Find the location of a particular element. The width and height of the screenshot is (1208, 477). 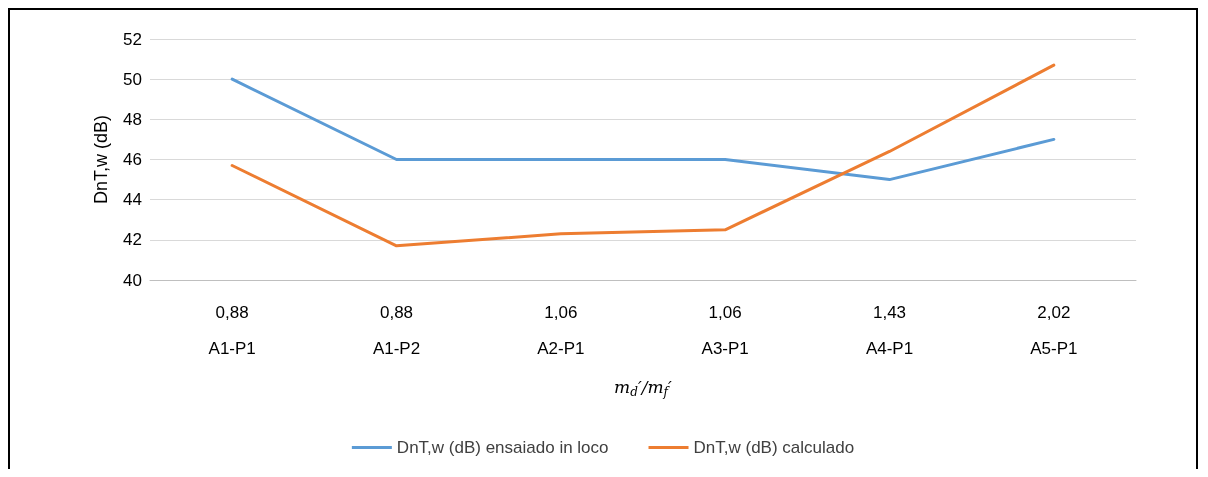

y-tick-label: 42 is located at coordinates (132, 240).